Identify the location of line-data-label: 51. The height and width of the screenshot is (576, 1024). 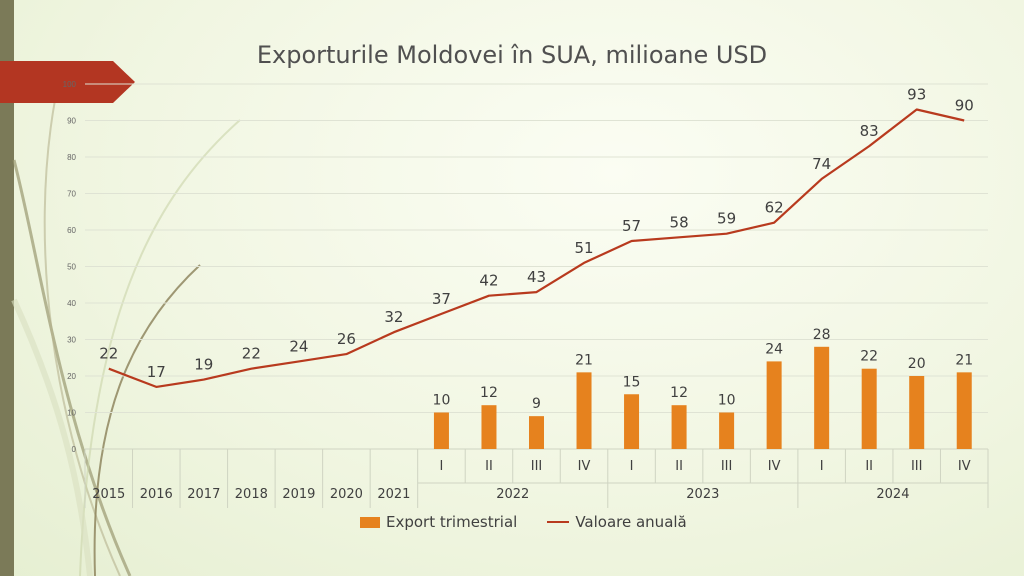
(583, 248).